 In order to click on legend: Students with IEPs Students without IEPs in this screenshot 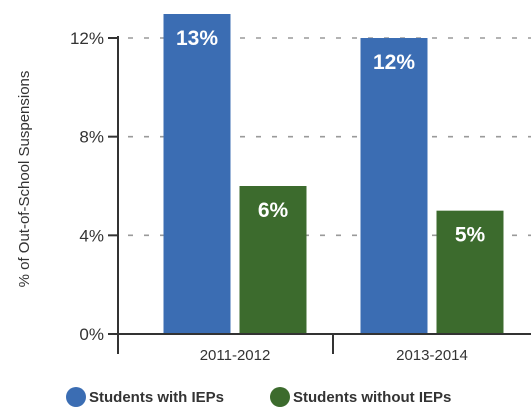, I will do `click(258, 397)`.